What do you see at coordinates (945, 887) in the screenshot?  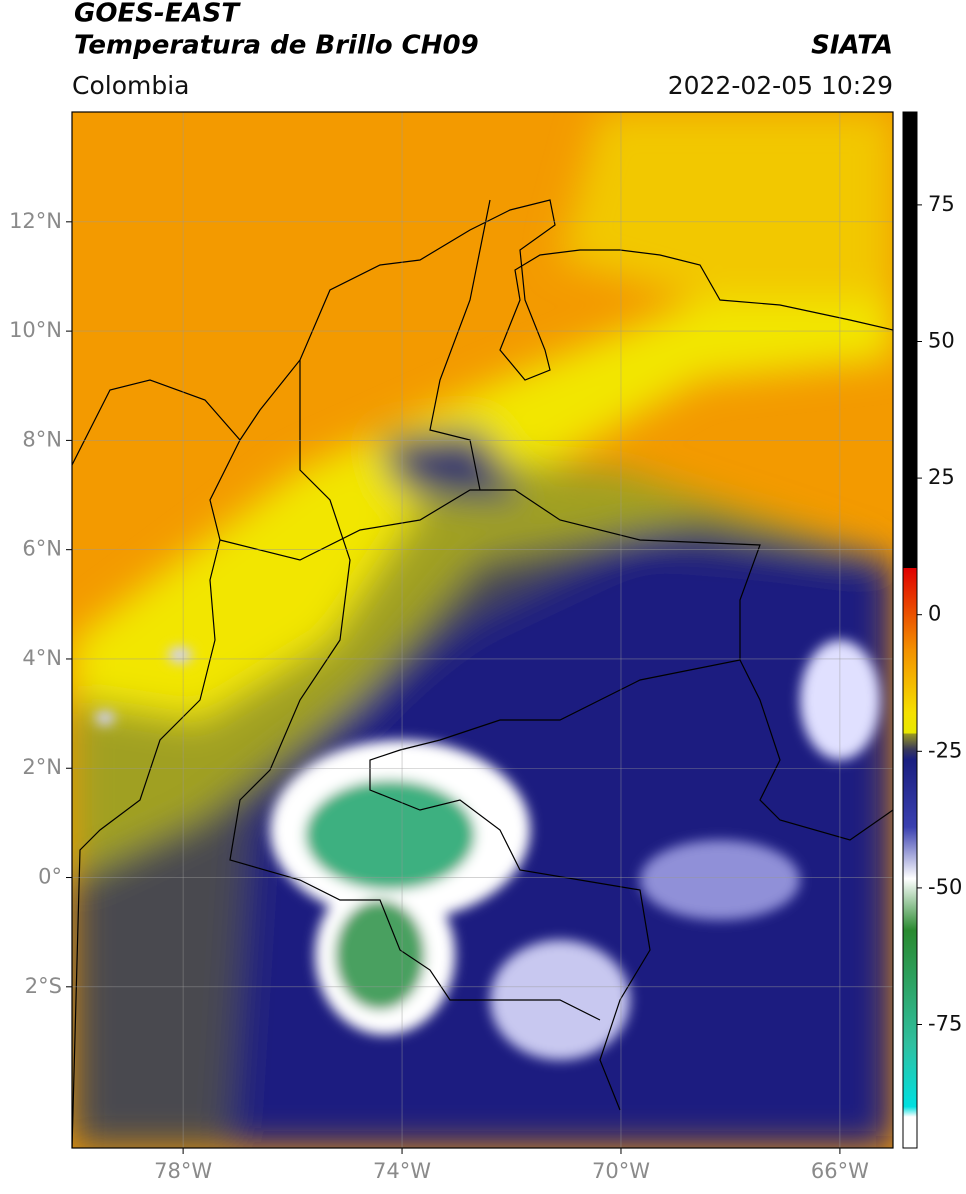 I see `colorbar-tick-label: -50` at bounding box center [945, 887].